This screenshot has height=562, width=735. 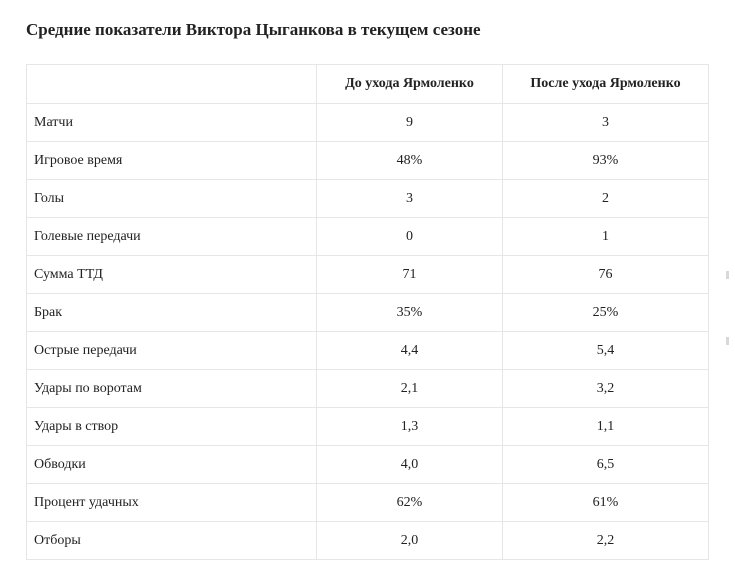 What do you see at coordinates (409, 502) in the screenshot?
I see `value-before: 62%` at bounding box center [409, 502].